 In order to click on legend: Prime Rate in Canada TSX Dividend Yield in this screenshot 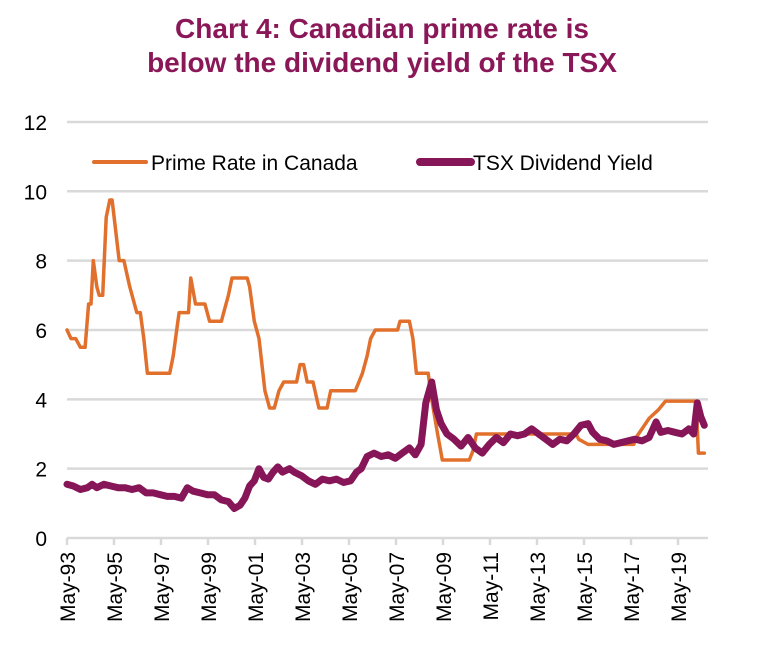, I will do `click(372, 163)`.